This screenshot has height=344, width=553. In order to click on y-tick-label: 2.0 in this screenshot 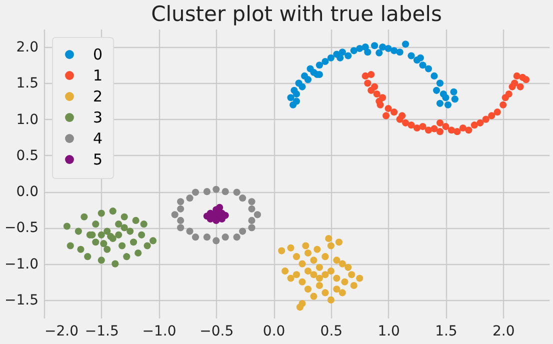, I will do `click(27, 48)`.